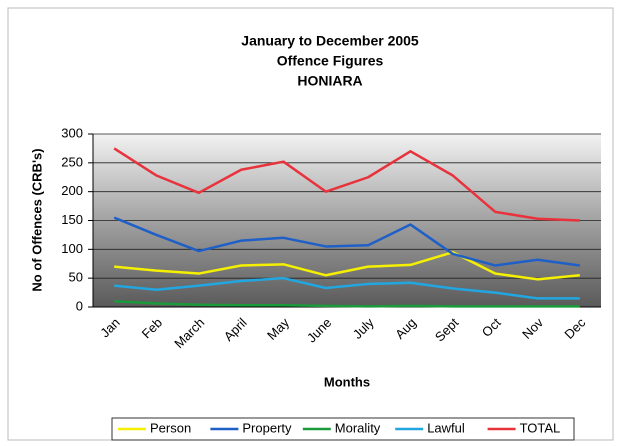 The width and height of the screenshot is (622, 446). I want to click on chart-title: January to December 2005, so click(330, 41).